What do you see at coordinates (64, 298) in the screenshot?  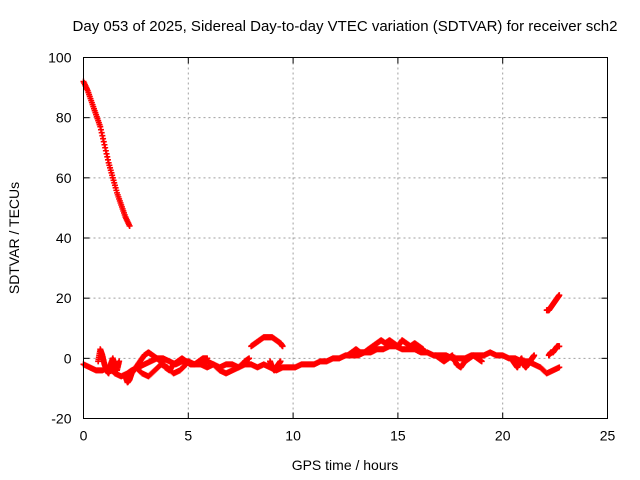 I see `y-tick-label: 20` at bounding box center [64, 298].